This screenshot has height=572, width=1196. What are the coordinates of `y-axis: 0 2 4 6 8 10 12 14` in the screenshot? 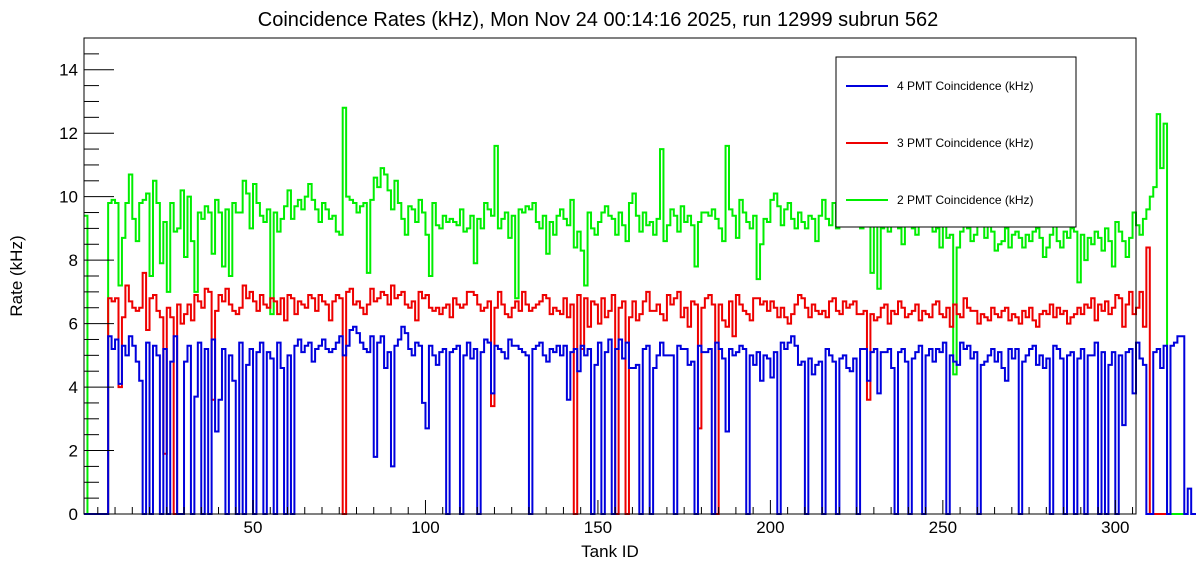 It's located at (86, 280).